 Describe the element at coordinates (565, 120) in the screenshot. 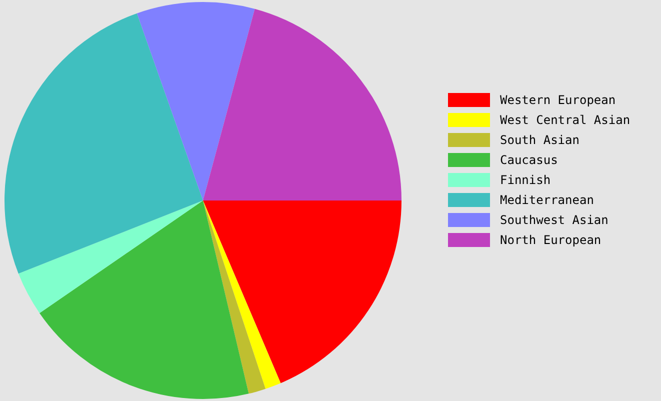

I see `legend-label: West Central Asian` at that location.